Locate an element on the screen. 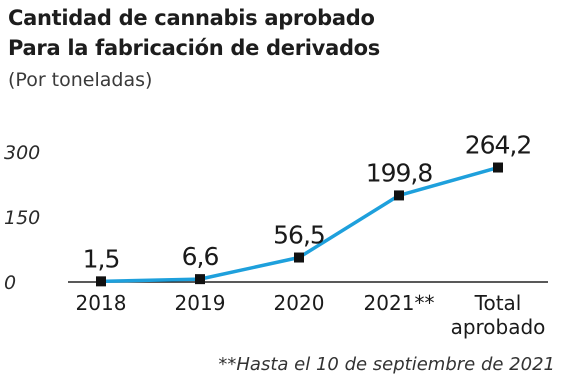 The image size is (563, 386). chart-subtitle: Para la fabricación de derivados is located at coordinates (194, 48).